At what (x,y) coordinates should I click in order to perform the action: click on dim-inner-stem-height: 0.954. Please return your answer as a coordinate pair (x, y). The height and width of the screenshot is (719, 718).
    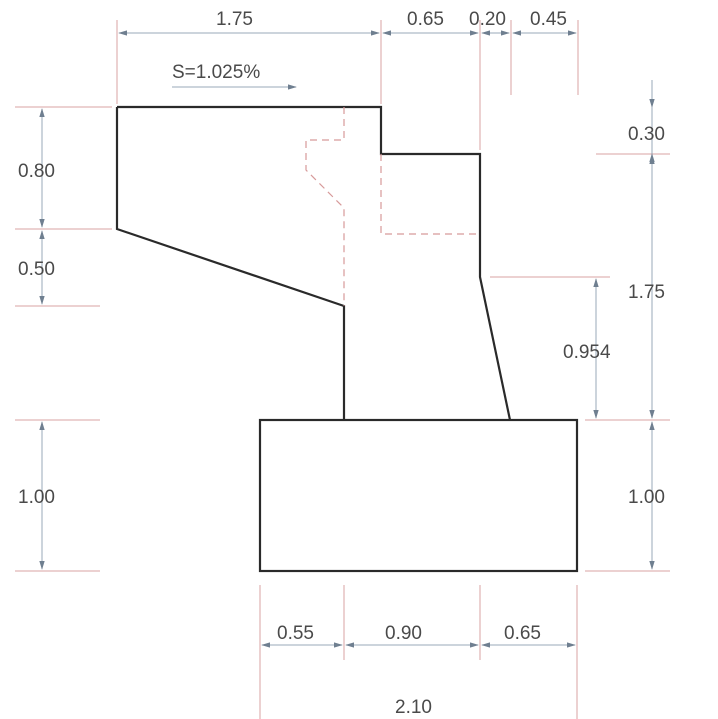
    Looking at the image, I should click on (587, 352).